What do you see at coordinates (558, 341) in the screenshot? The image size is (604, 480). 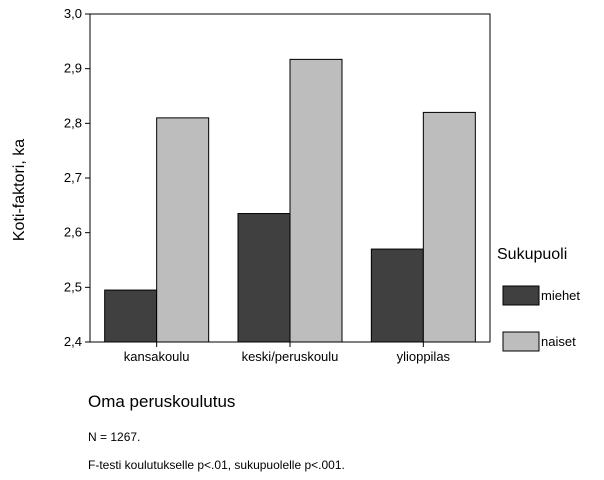 I see `legend-label-naiset: naiset` at bounding box center [558, 341].